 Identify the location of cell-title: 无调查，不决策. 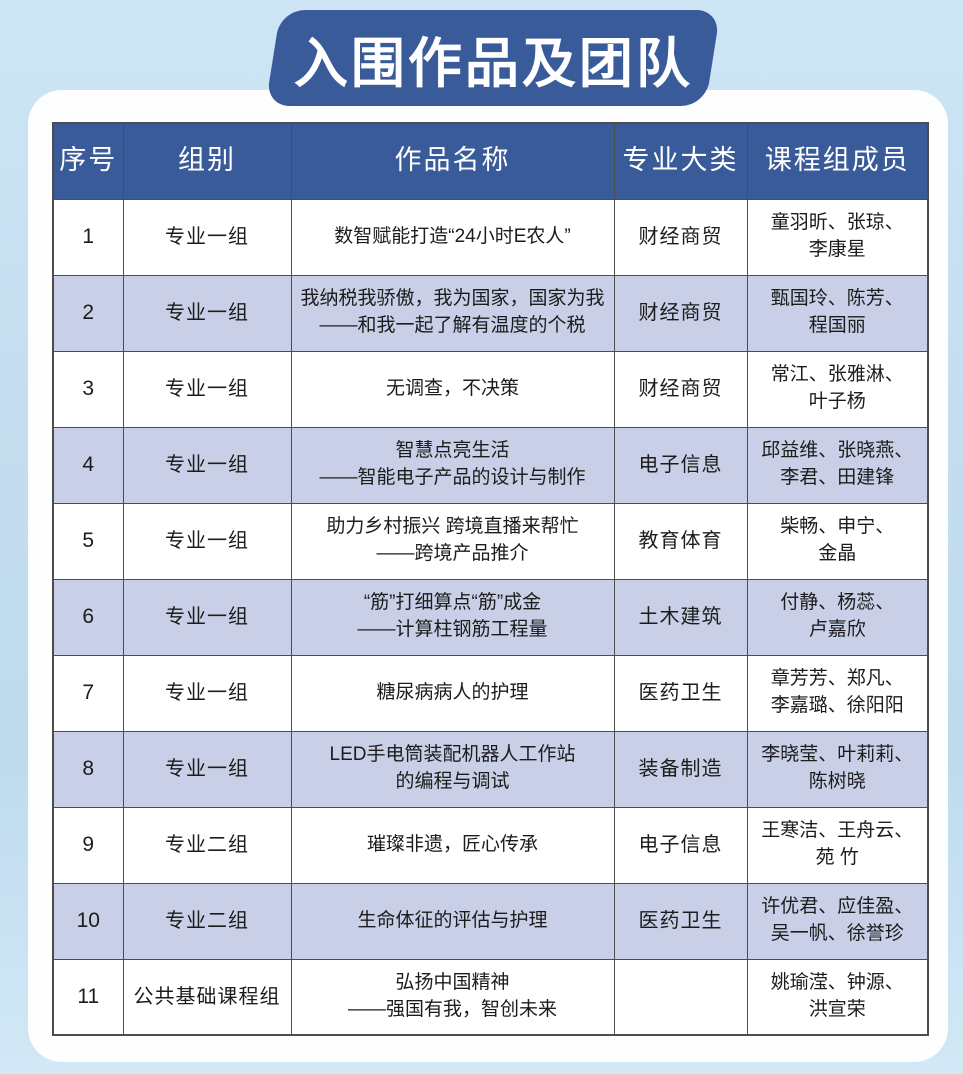
(452, 389).